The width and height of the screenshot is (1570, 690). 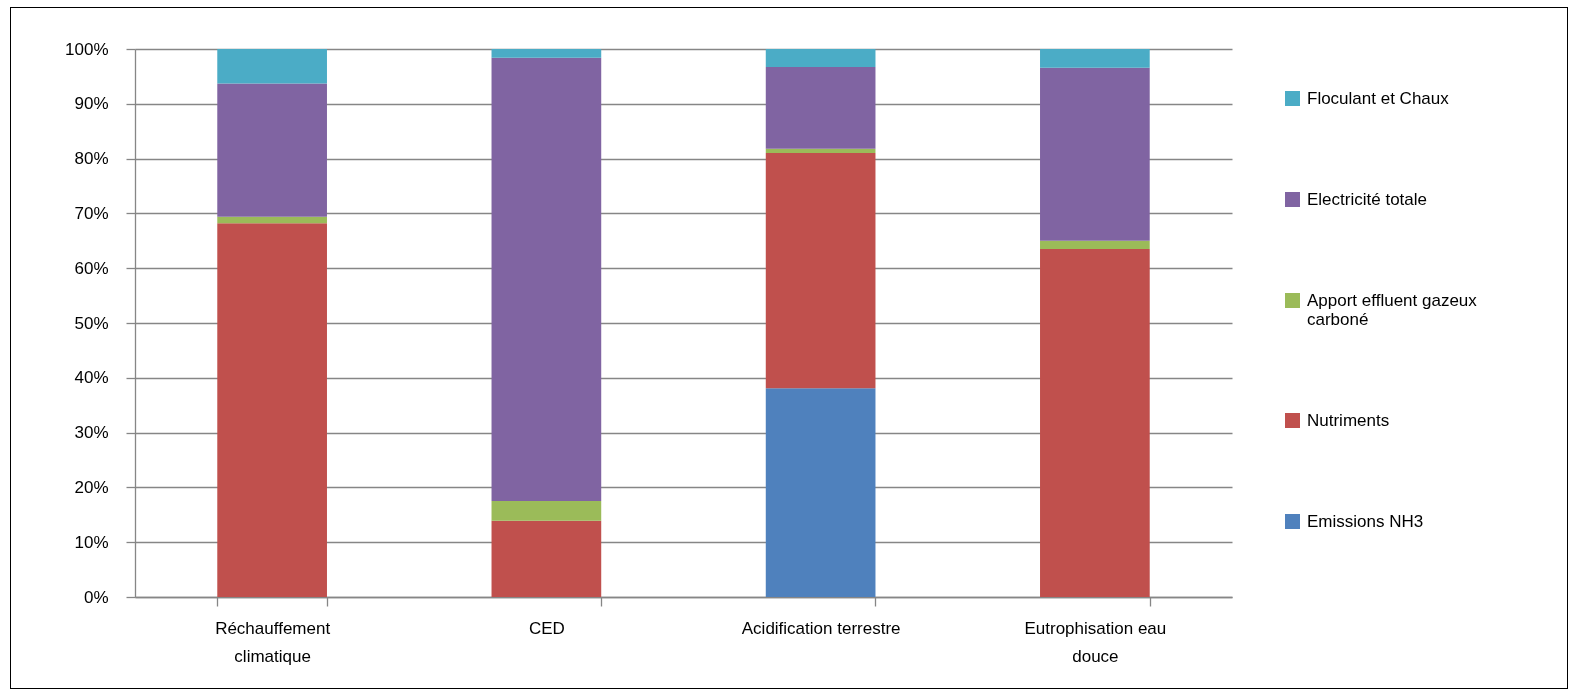 What do you see at coordinates (1378, 98) in the screenshot?
I see `legend-label: Floculant et Chaux` at bounding box center [1378, 98].